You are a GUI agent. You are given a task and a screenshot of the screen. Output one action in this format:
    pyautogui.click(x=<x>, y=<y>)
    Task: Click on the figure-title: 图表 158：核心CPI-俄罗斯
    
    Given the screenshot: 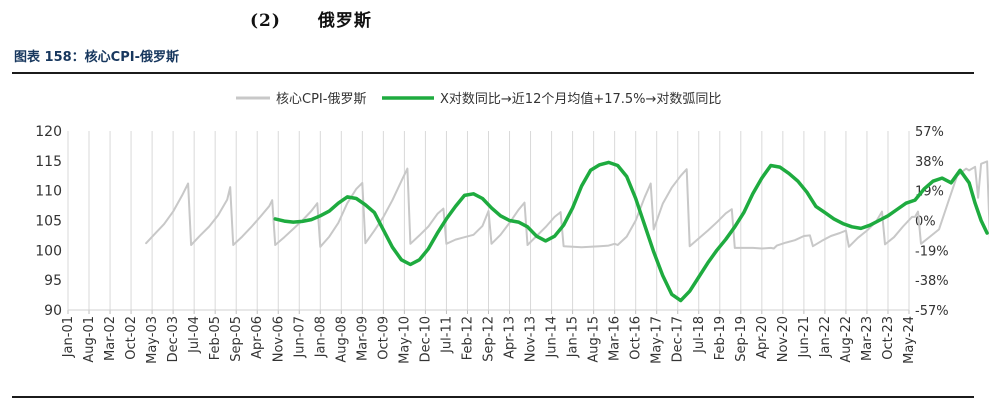 What is the action you would take?
    pyautogui.click(x=96, y=57)
    